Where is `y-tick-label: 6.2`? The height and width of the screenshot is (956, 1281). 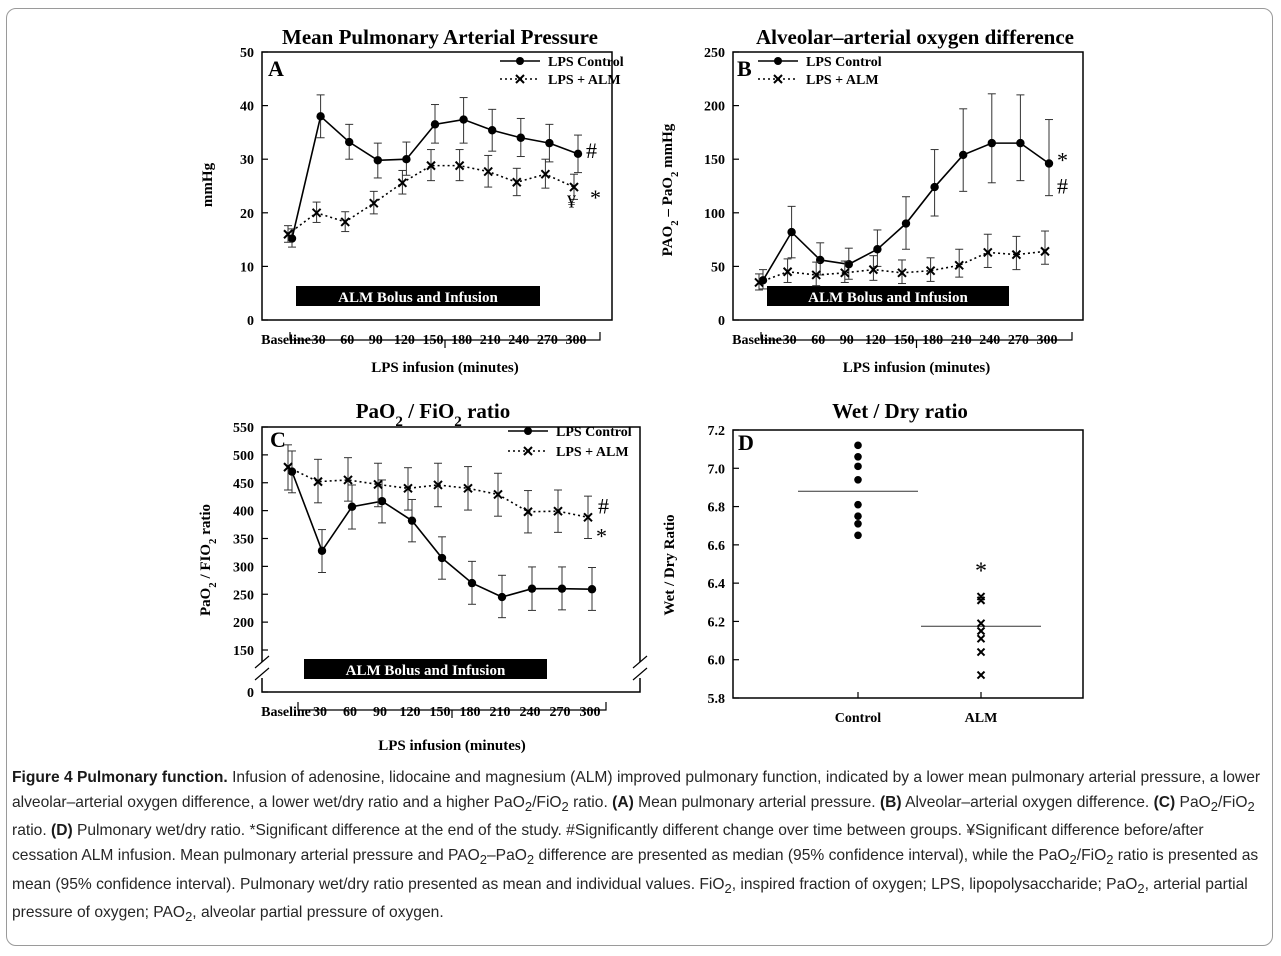
y-tick-label: 6.2 is located at coordinates (717, 622).